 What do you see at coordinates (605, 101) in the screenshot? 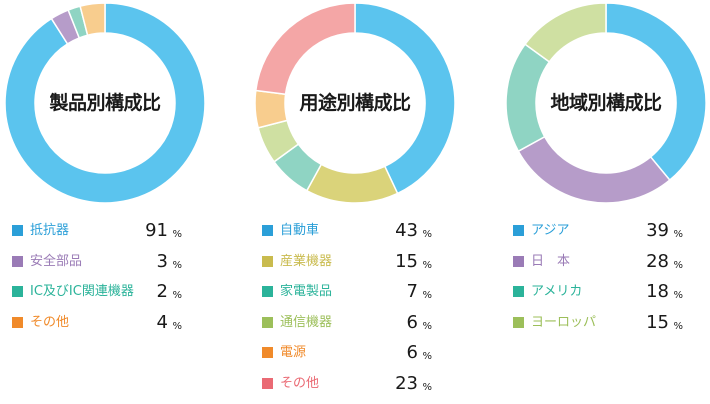
I see `chart-title: 地域別構成比` at bounding box center [605, 101].